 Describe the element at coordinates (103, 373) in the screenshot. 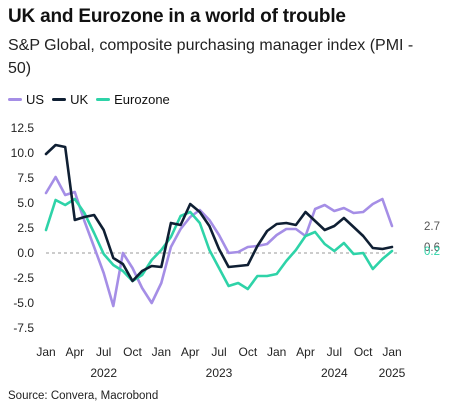

I see `x-year-label: 2022` at that location.